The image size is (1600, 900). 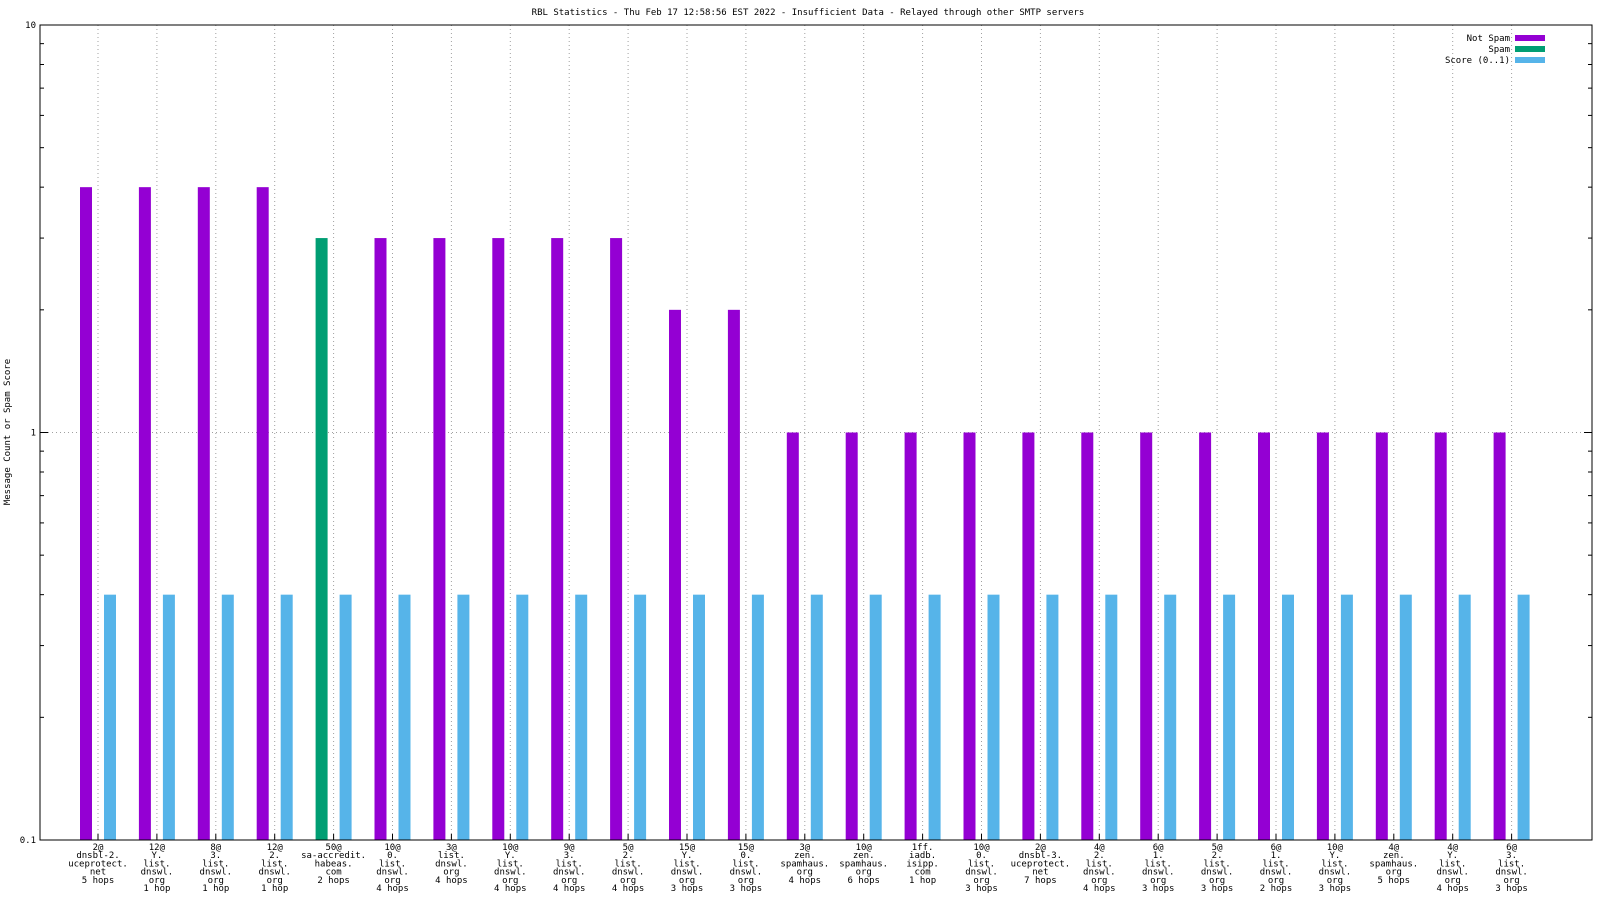 I want to click on legend-label: Score (0..1), so click(x=1477, y=61).